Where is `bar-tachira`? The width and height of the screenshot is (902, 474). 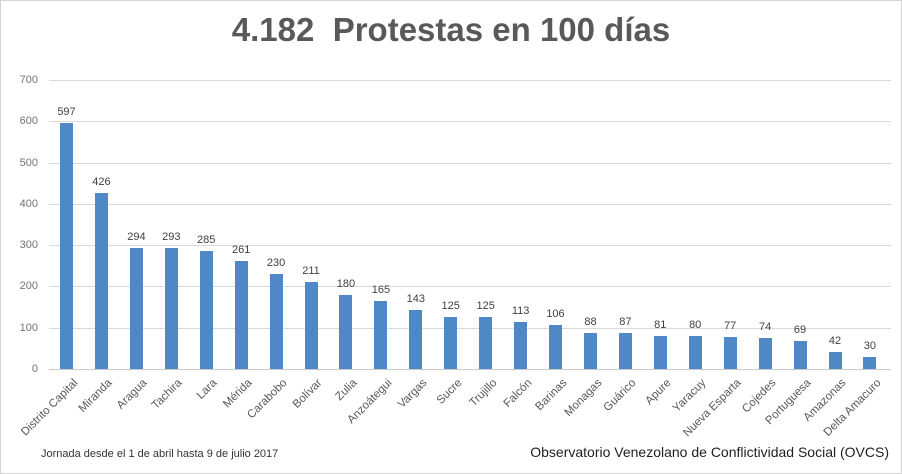 bar-tachira is located at coordinates (171, 308).